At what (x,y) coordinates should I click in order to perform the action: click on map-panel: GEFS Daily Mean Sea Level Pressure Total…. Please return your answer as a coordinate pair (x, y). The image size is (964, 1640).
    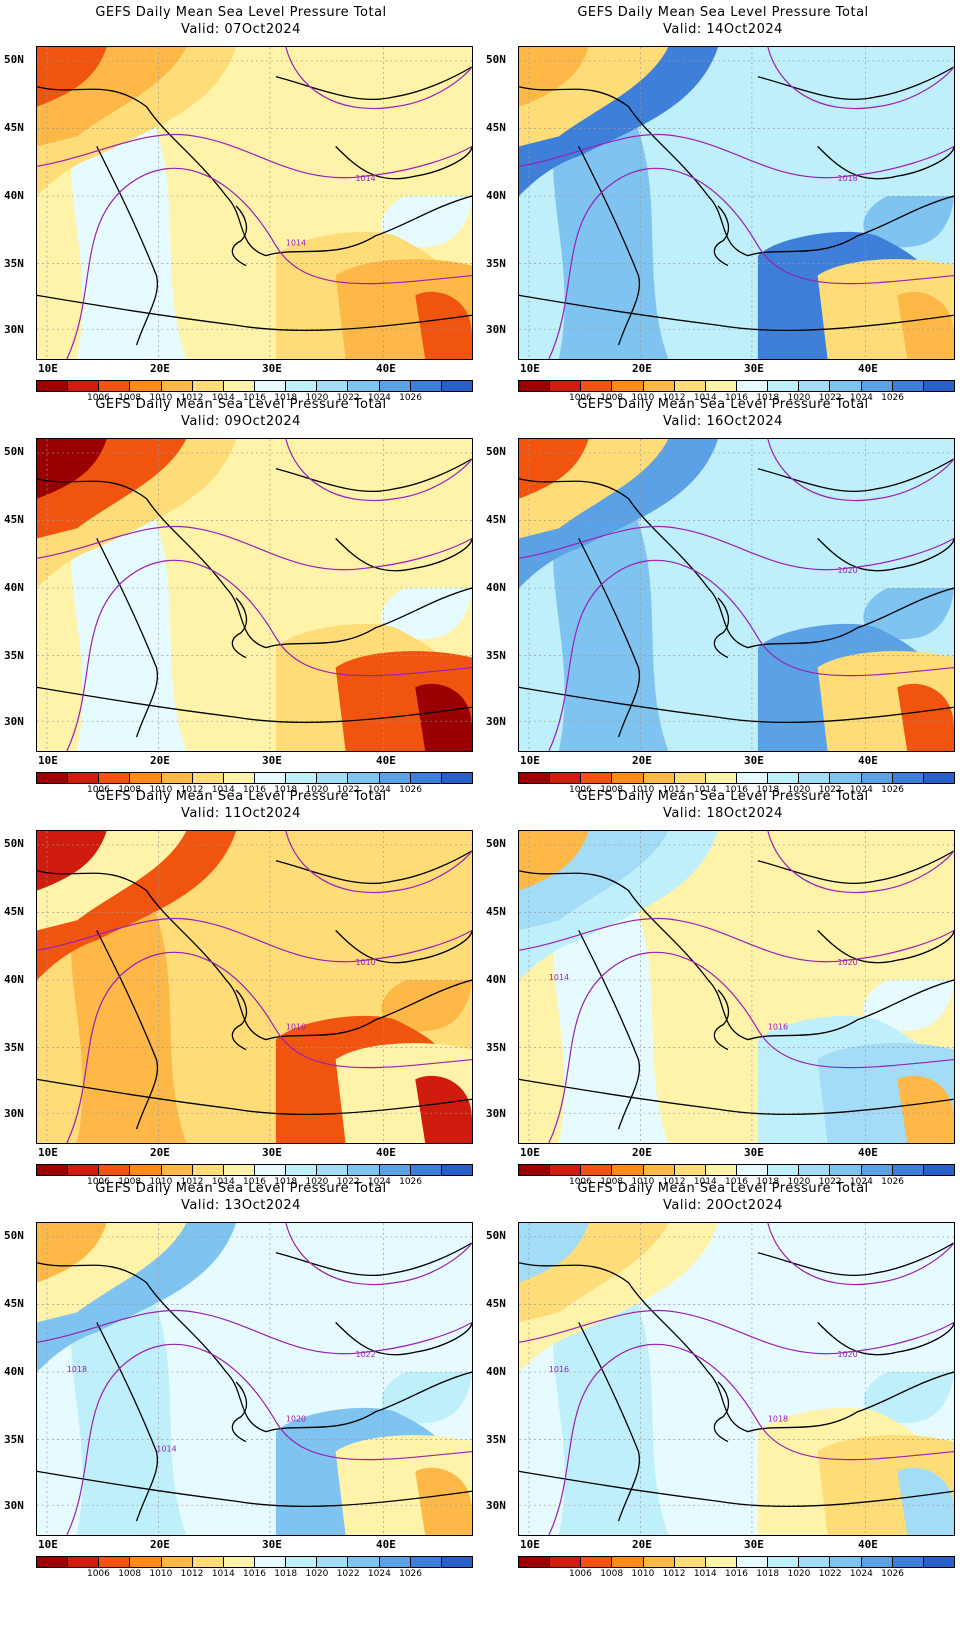
    Looking at the image, I should click on (723, 205).